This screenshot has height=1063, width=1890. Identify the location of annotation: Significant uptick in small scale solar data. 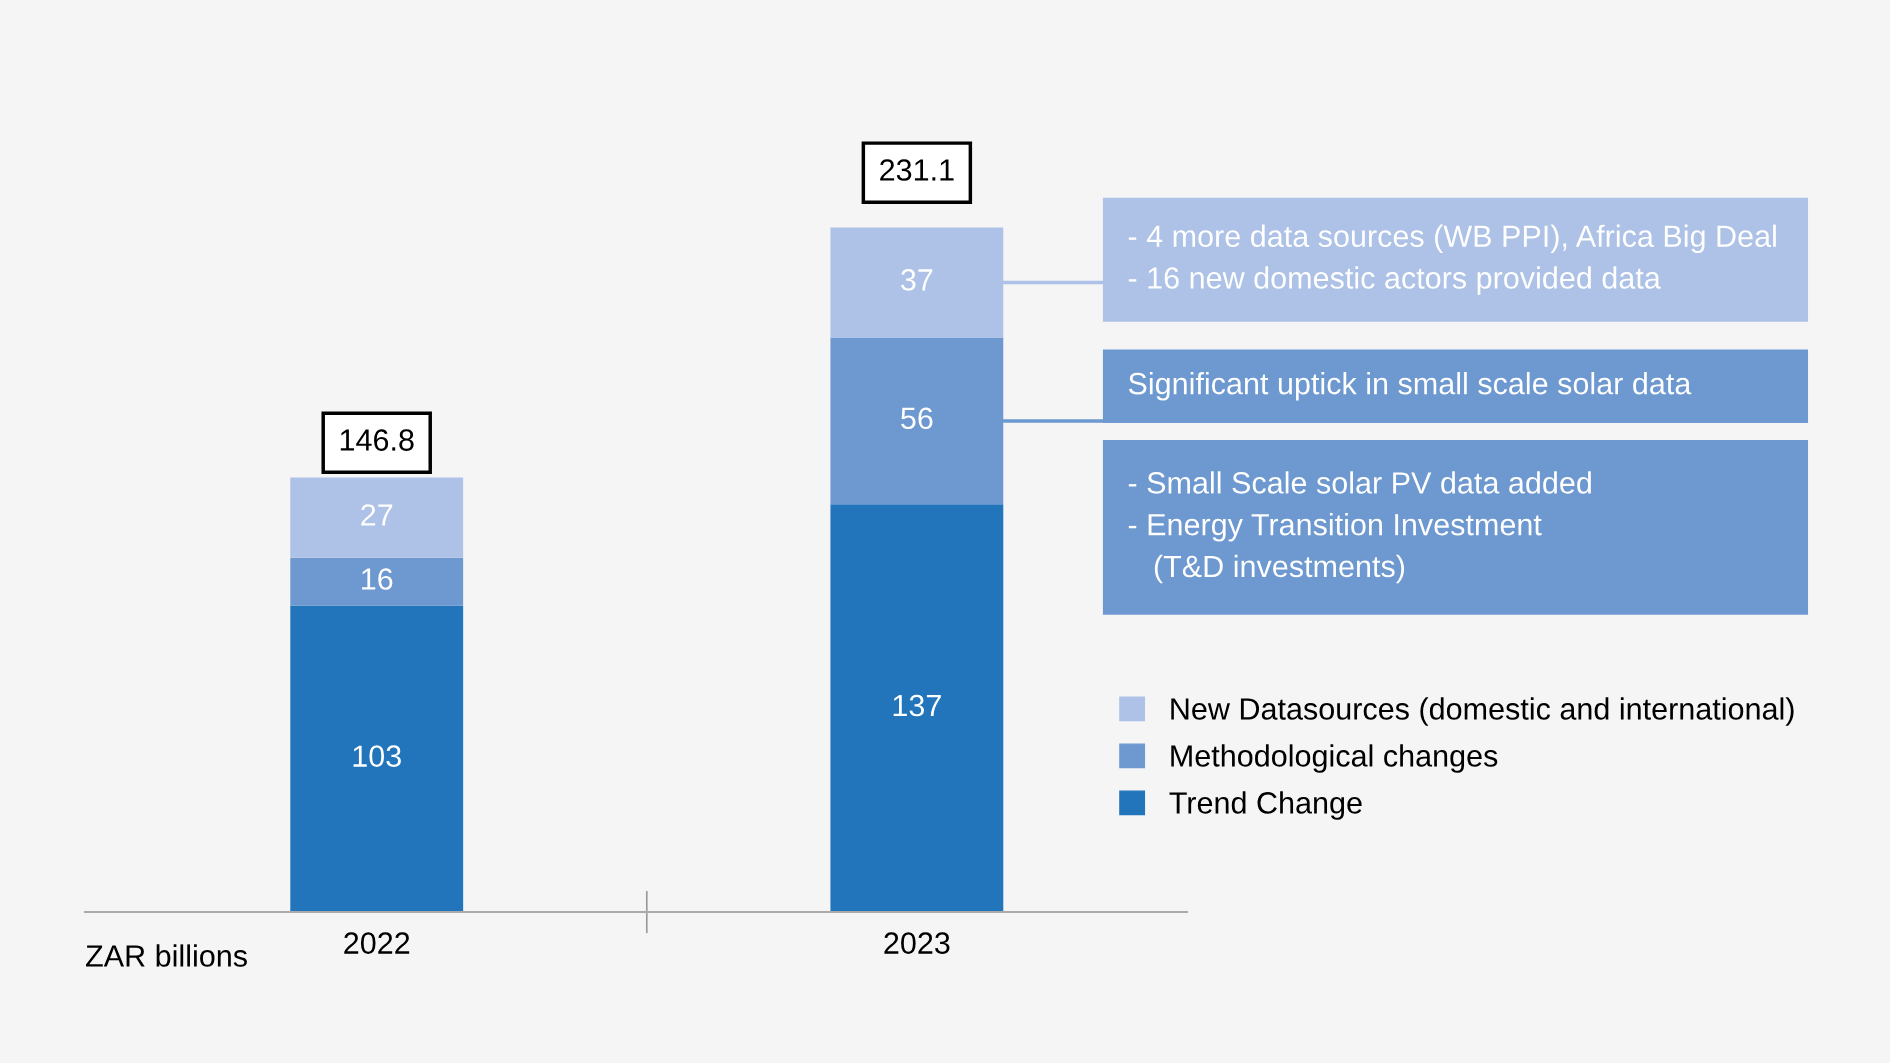
(1410, 386).